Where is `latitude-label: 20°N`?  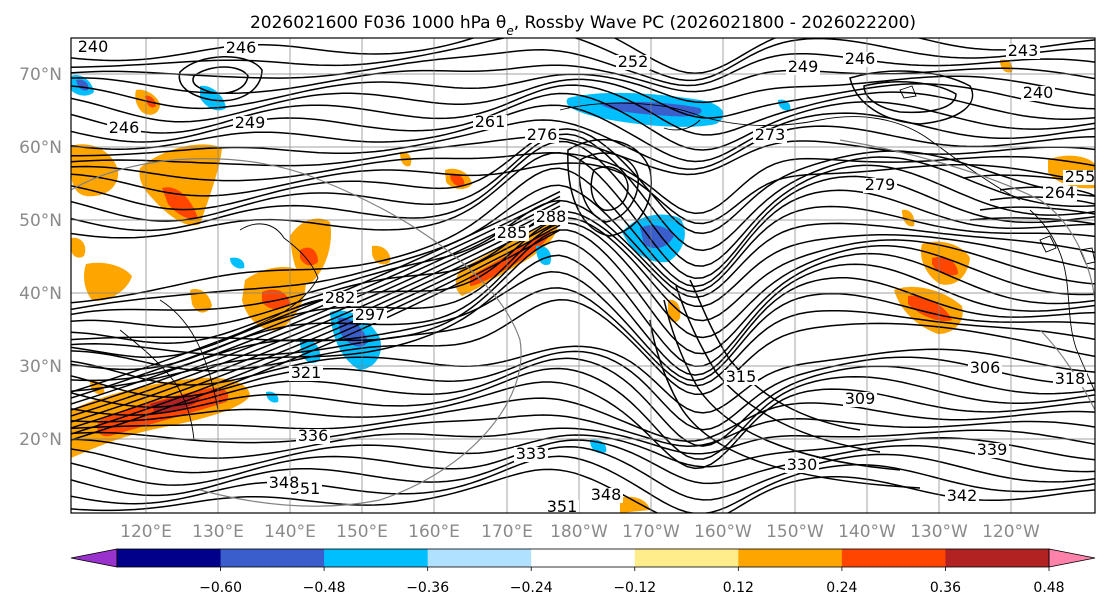 latitude-label: 20°N is located at coordinates (40, 440).